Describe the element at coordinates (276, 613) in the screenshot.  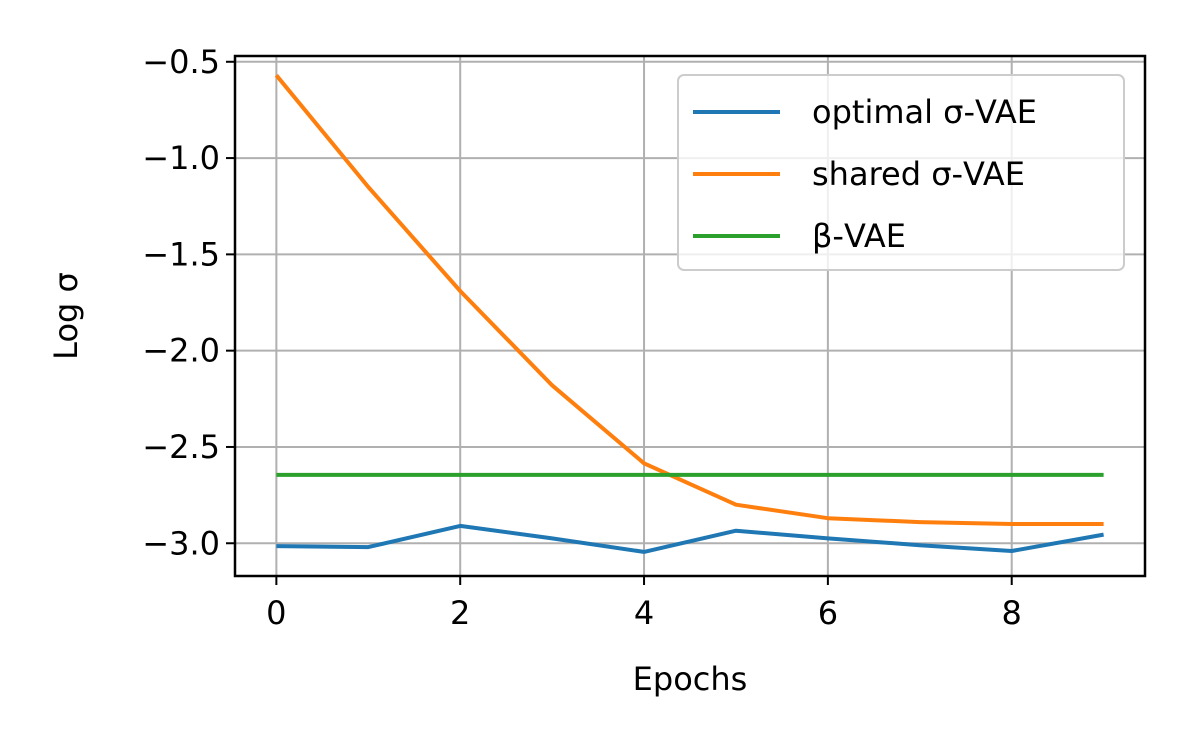
I see `x-tick-label: 0` at that location.